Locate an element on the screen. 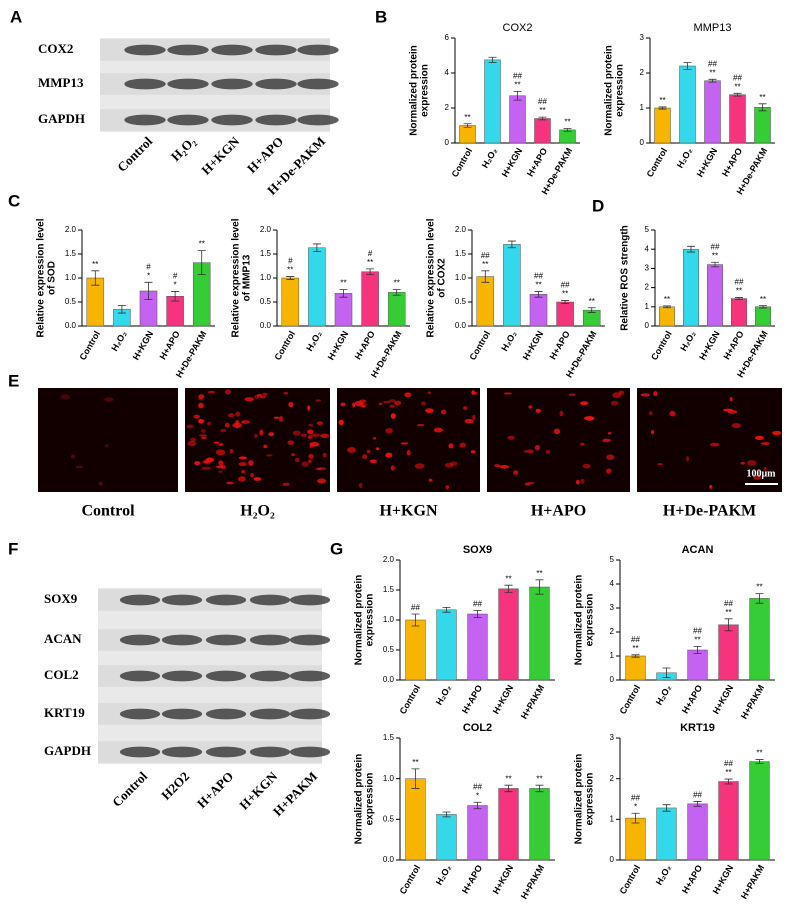 The height and width of the screenshot is (905, 789). image-label: H₂O₂ is located at coordinates (257, 511).